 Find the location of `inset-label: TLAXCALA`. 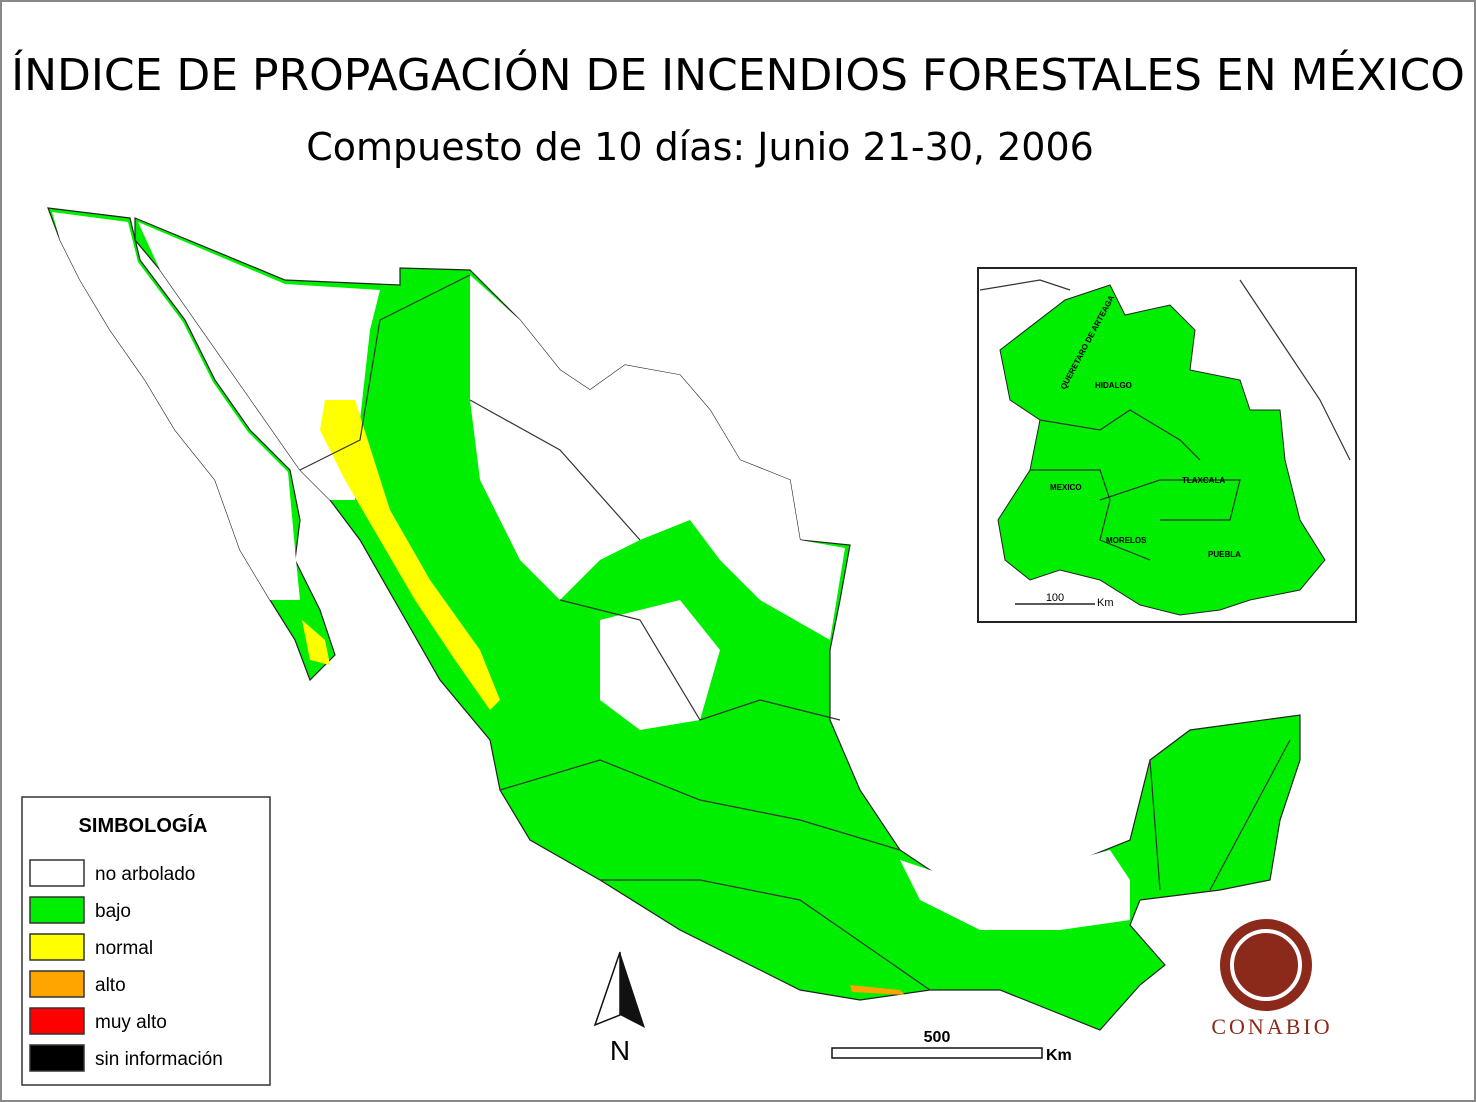

inset-label: TLAXCALA is located at coordinates (1203, 480).